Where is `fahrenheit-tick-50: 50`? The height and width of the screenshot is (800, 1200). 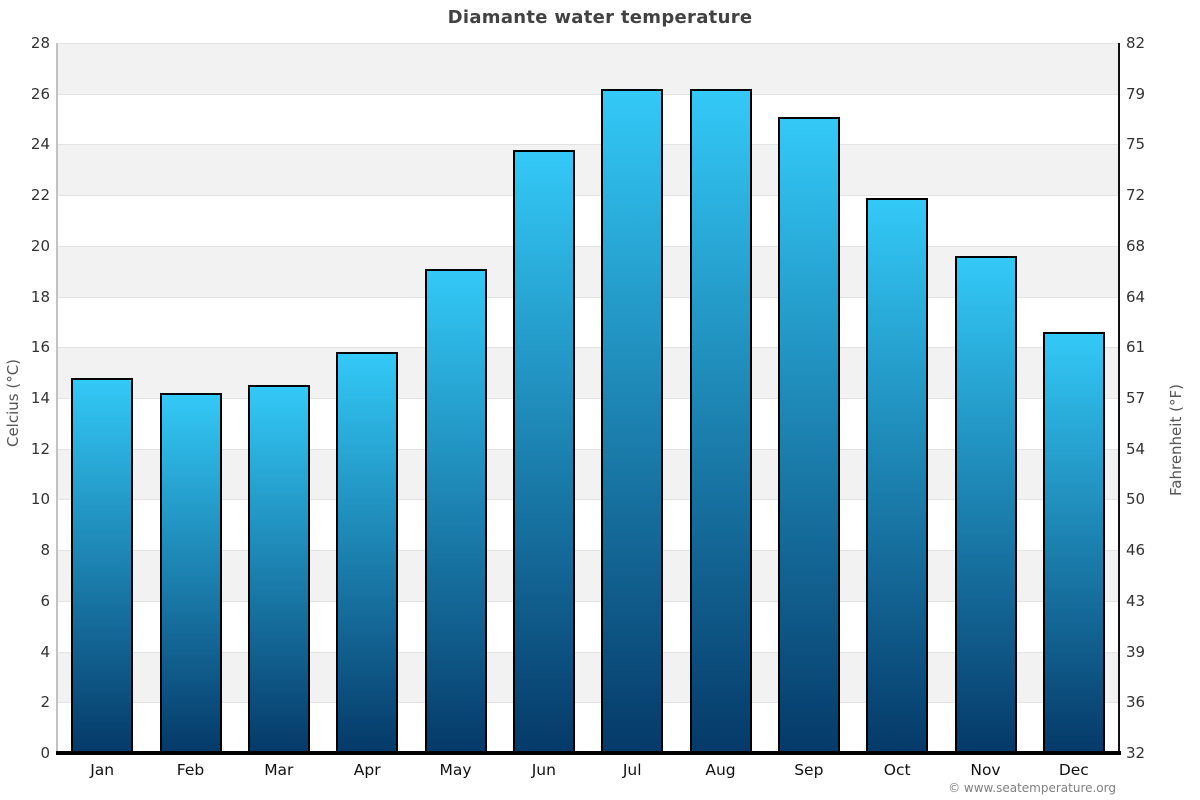
fahrenheit-tick-50: 50 is located at coordinates (1136, 499).